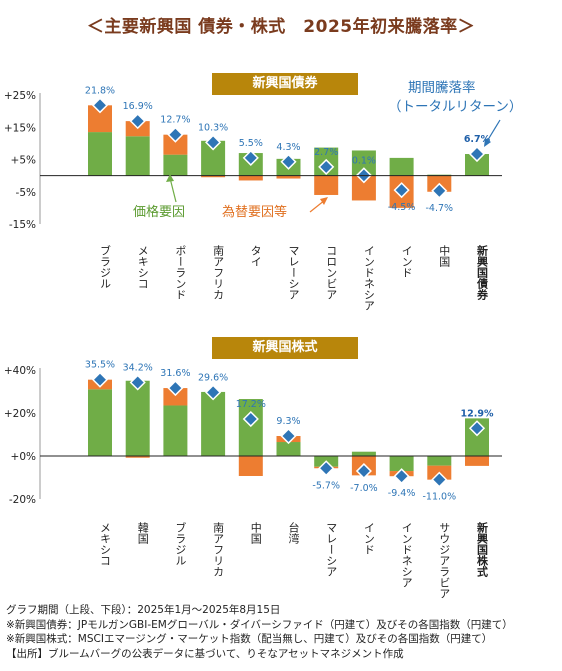 The image size is (562, 671). What do you see at coordinates (251, 404) in the screenshot?
I see `equity-total-label: 17.2%` at bounding box center [251, 404].